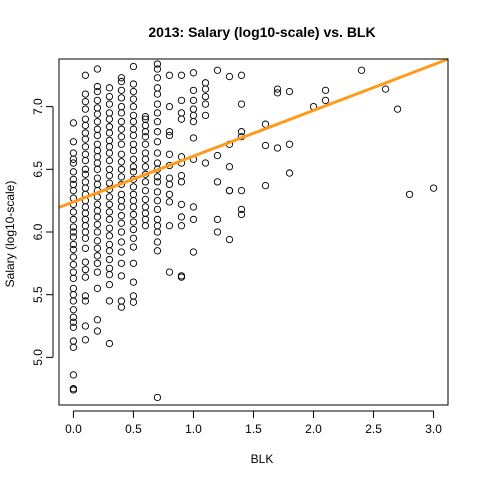 Image resolution: width=480 pixels, height=485 pixels. I want to click on x-tick-label: 1.0, so click(193, 429).